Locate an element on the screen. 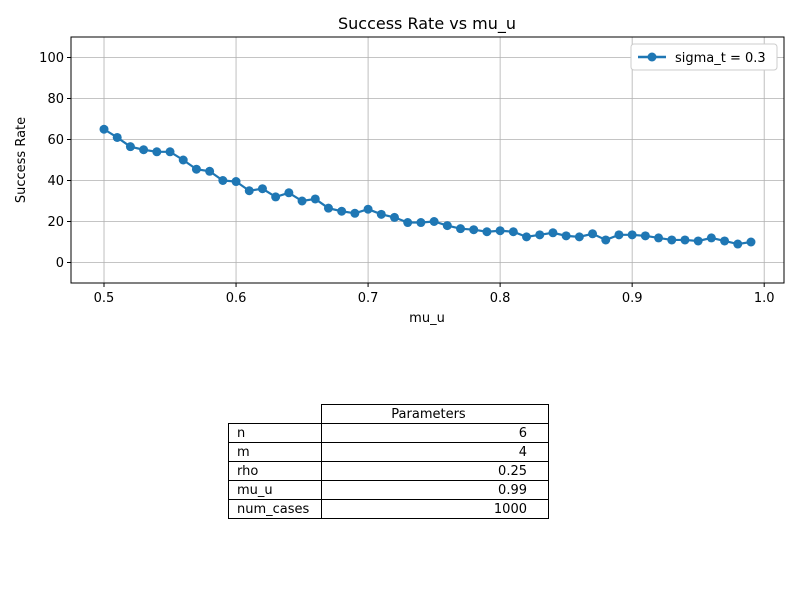 The image size is (800, 600). param-key: rho is located at coordinates (275, 471).